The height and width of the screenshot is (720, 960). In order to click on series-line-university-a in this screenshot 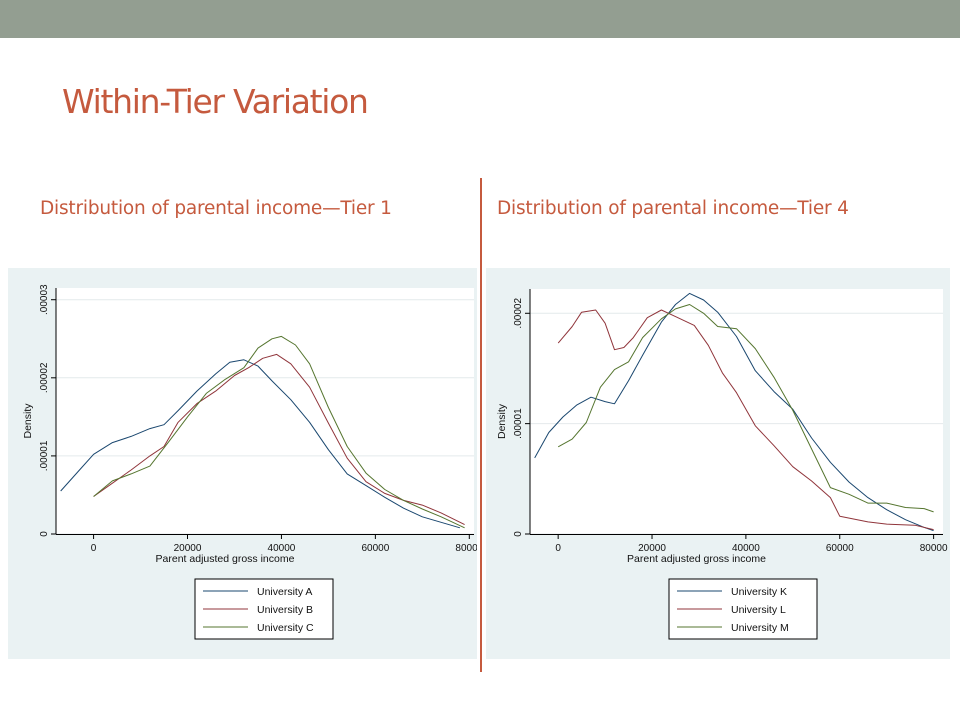, I will do `click(260, 444)`.